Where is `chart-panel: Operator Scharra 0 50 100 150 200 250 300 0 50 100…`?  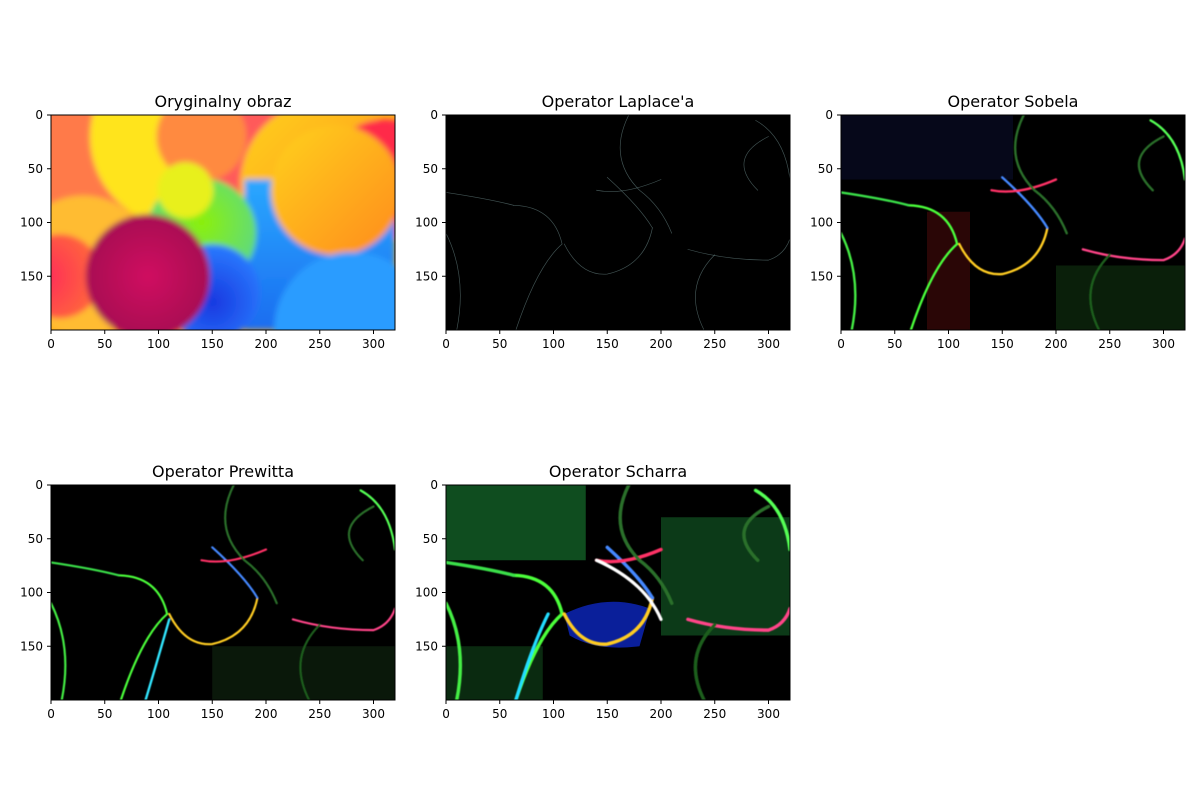 chart-panel: Operator Scharra 0 50 100 150 200 250 300 0 50 100… is located at coordinates (603, 591).